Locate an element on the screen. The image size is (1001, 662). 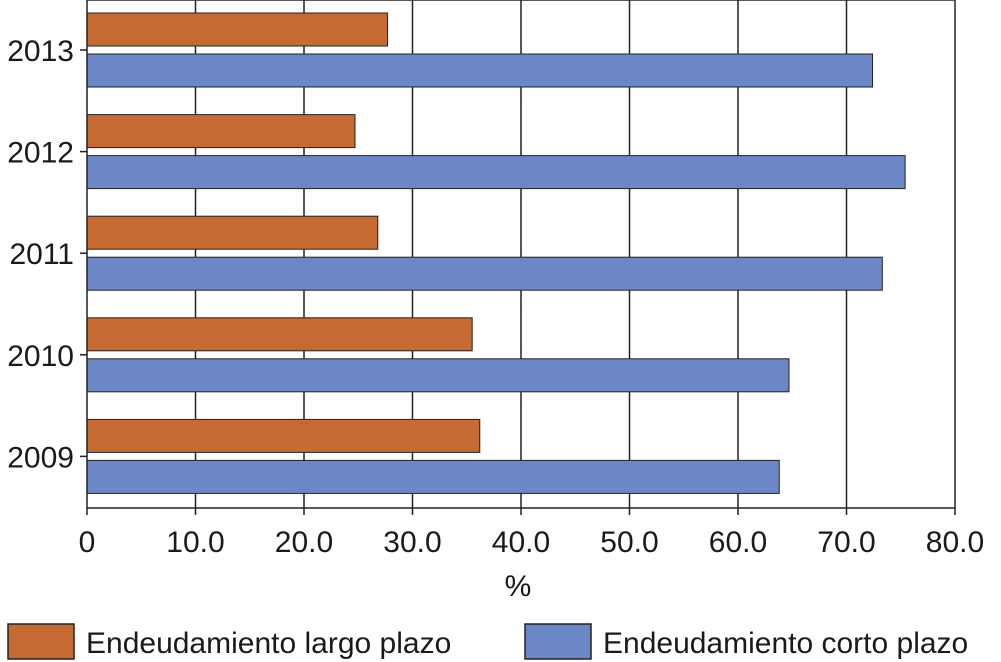
bar-corto-2012 is located at coordinates (496, 172).